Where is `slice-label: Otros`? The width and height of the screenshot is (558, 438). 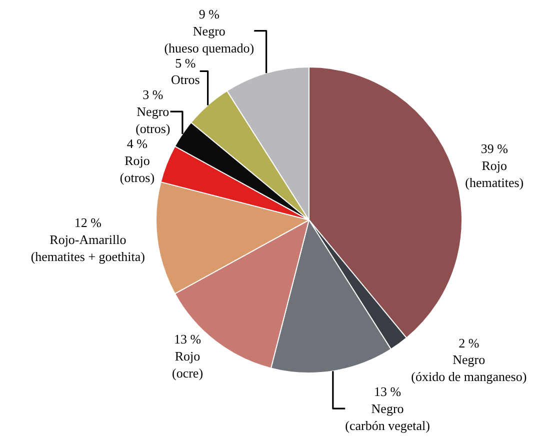 slice-label: Otros is located at coordinates (185, 80).